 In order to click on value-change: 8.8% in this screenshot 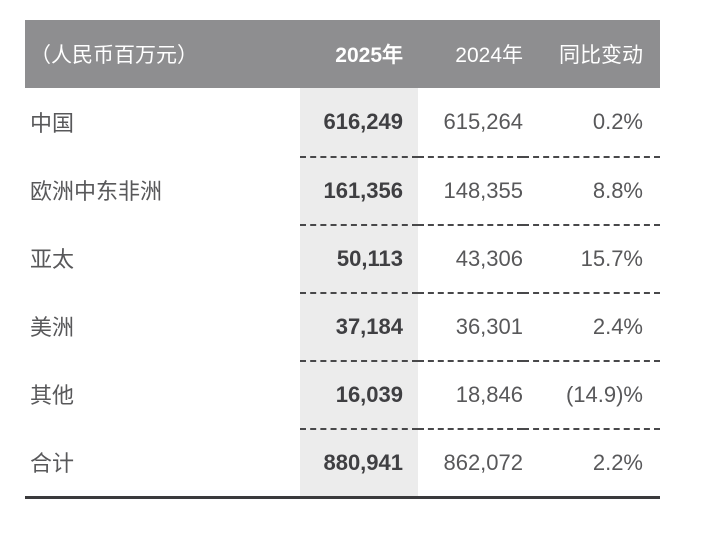, I will do `click(591, 190)`.